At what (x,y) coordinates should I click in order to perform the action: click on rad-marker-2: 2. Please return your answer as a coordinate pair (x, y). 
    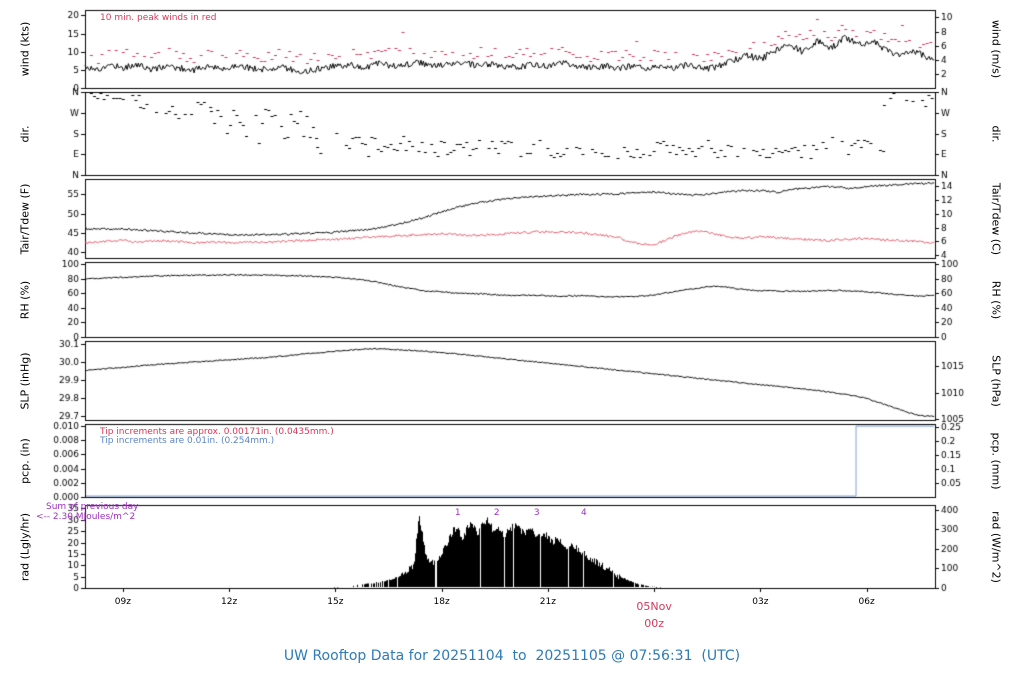
    Looking at the image, I should click on (496, 513).